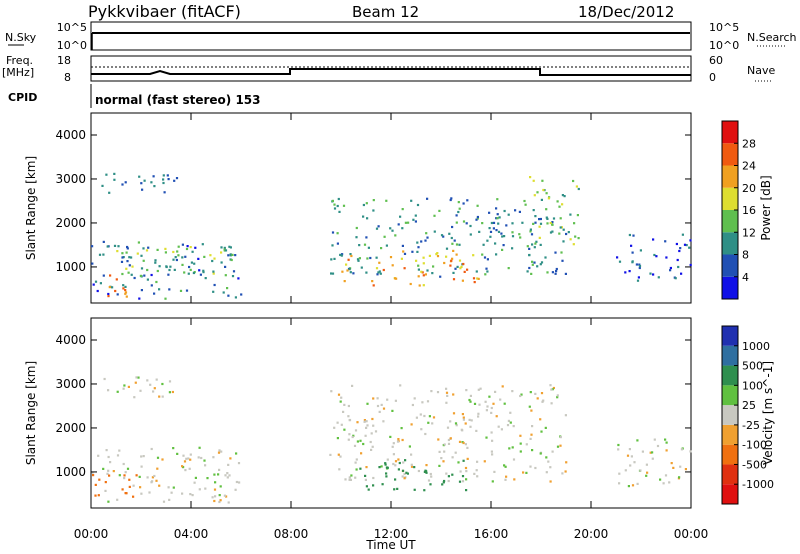 The image size is (800, 554). What do you see at coordinates (91, 534) in the screenshot?
I see `x-tick-label: 00:00` at bounding box center [91, 534].